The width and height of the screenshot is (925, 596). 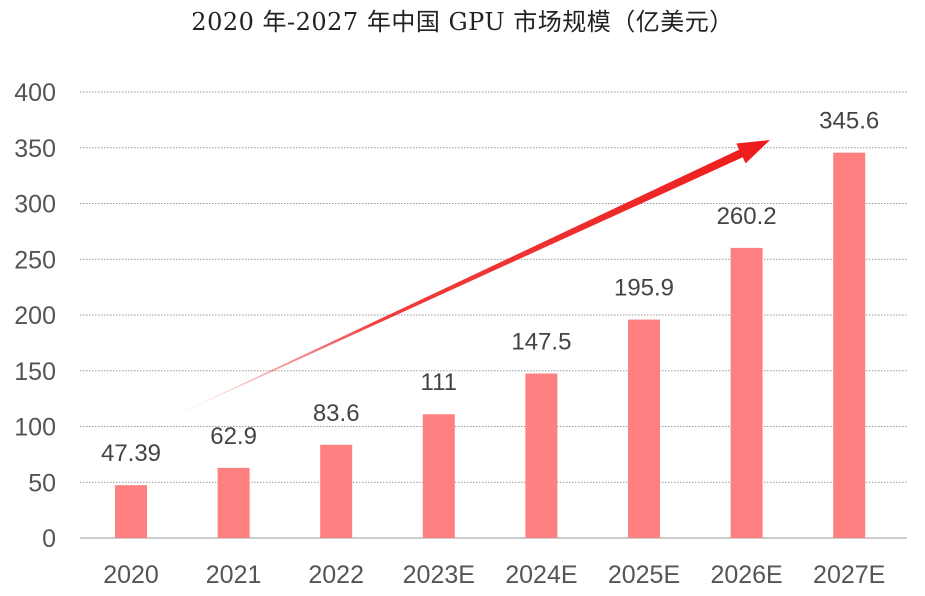 What do you see at coordinates (747, 216) in the screenshot?
I see `data-label: 260.2` at bounding box center [747, 216].